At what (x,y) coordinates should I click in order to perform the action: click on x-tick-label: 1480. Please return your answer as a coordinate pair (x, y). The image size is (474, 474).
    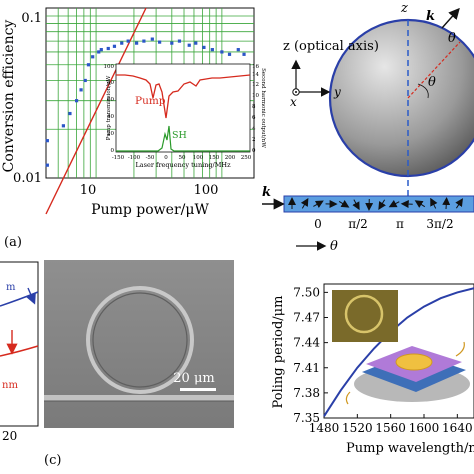
    Looking at the image, I should click on (324, 428).